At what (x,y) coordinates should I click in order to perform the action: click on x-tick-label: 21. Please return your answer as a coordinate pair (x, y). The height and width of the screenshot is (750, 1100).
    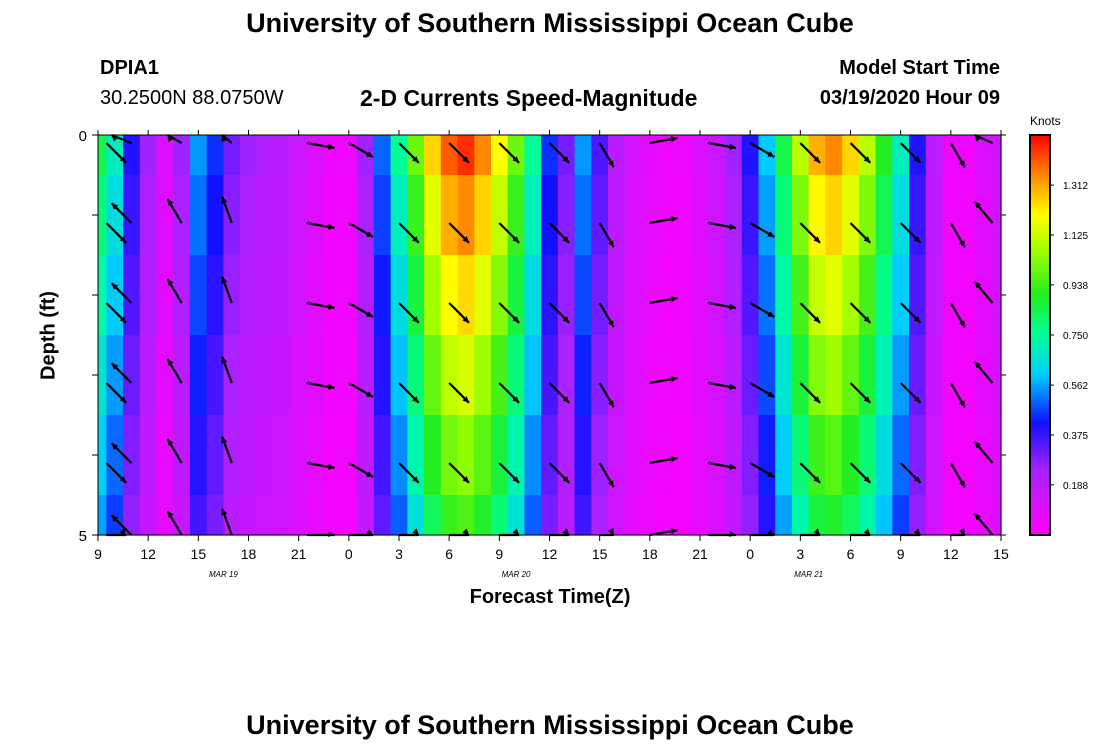
    Looking at the image, I should click on (700, 554).